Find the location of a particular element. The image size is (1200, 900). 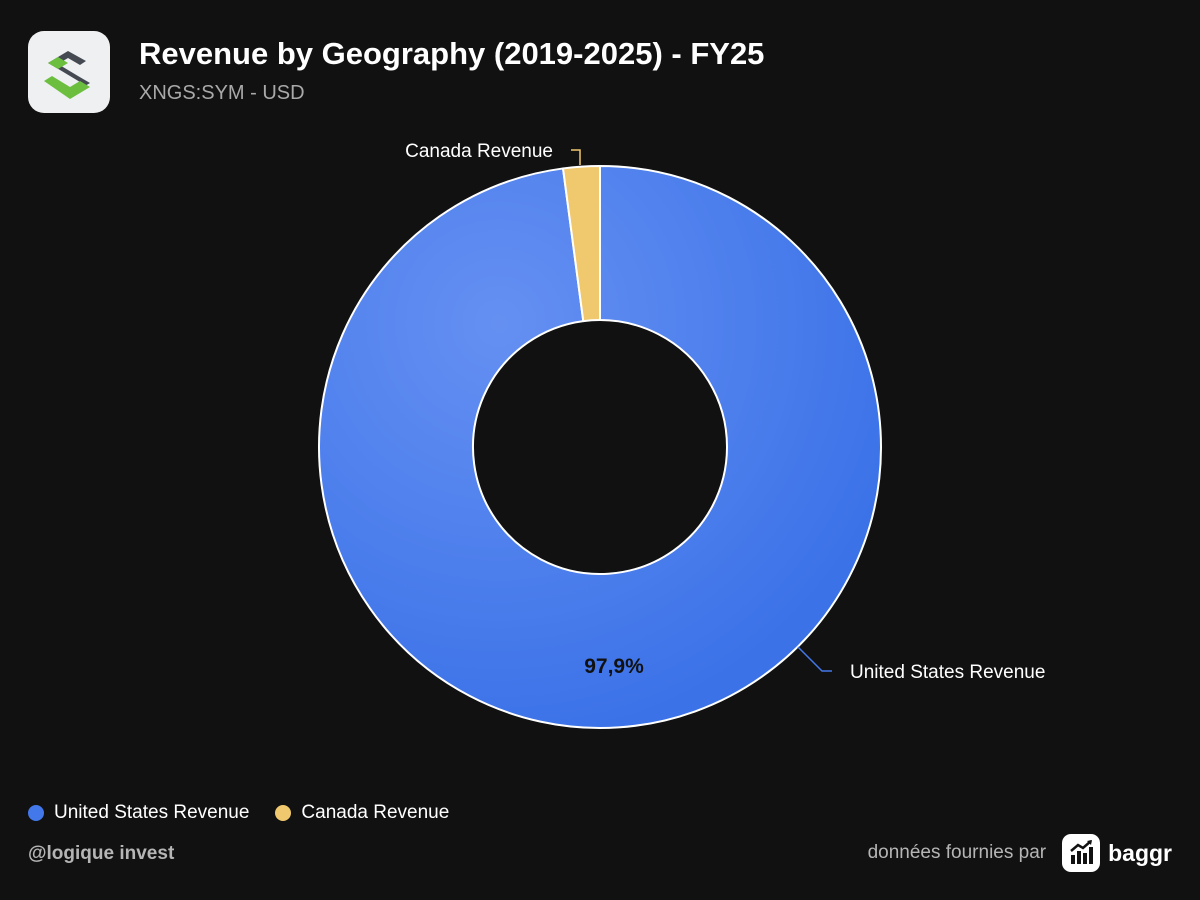

leader-line-canada is located at coordinates (576, 157).